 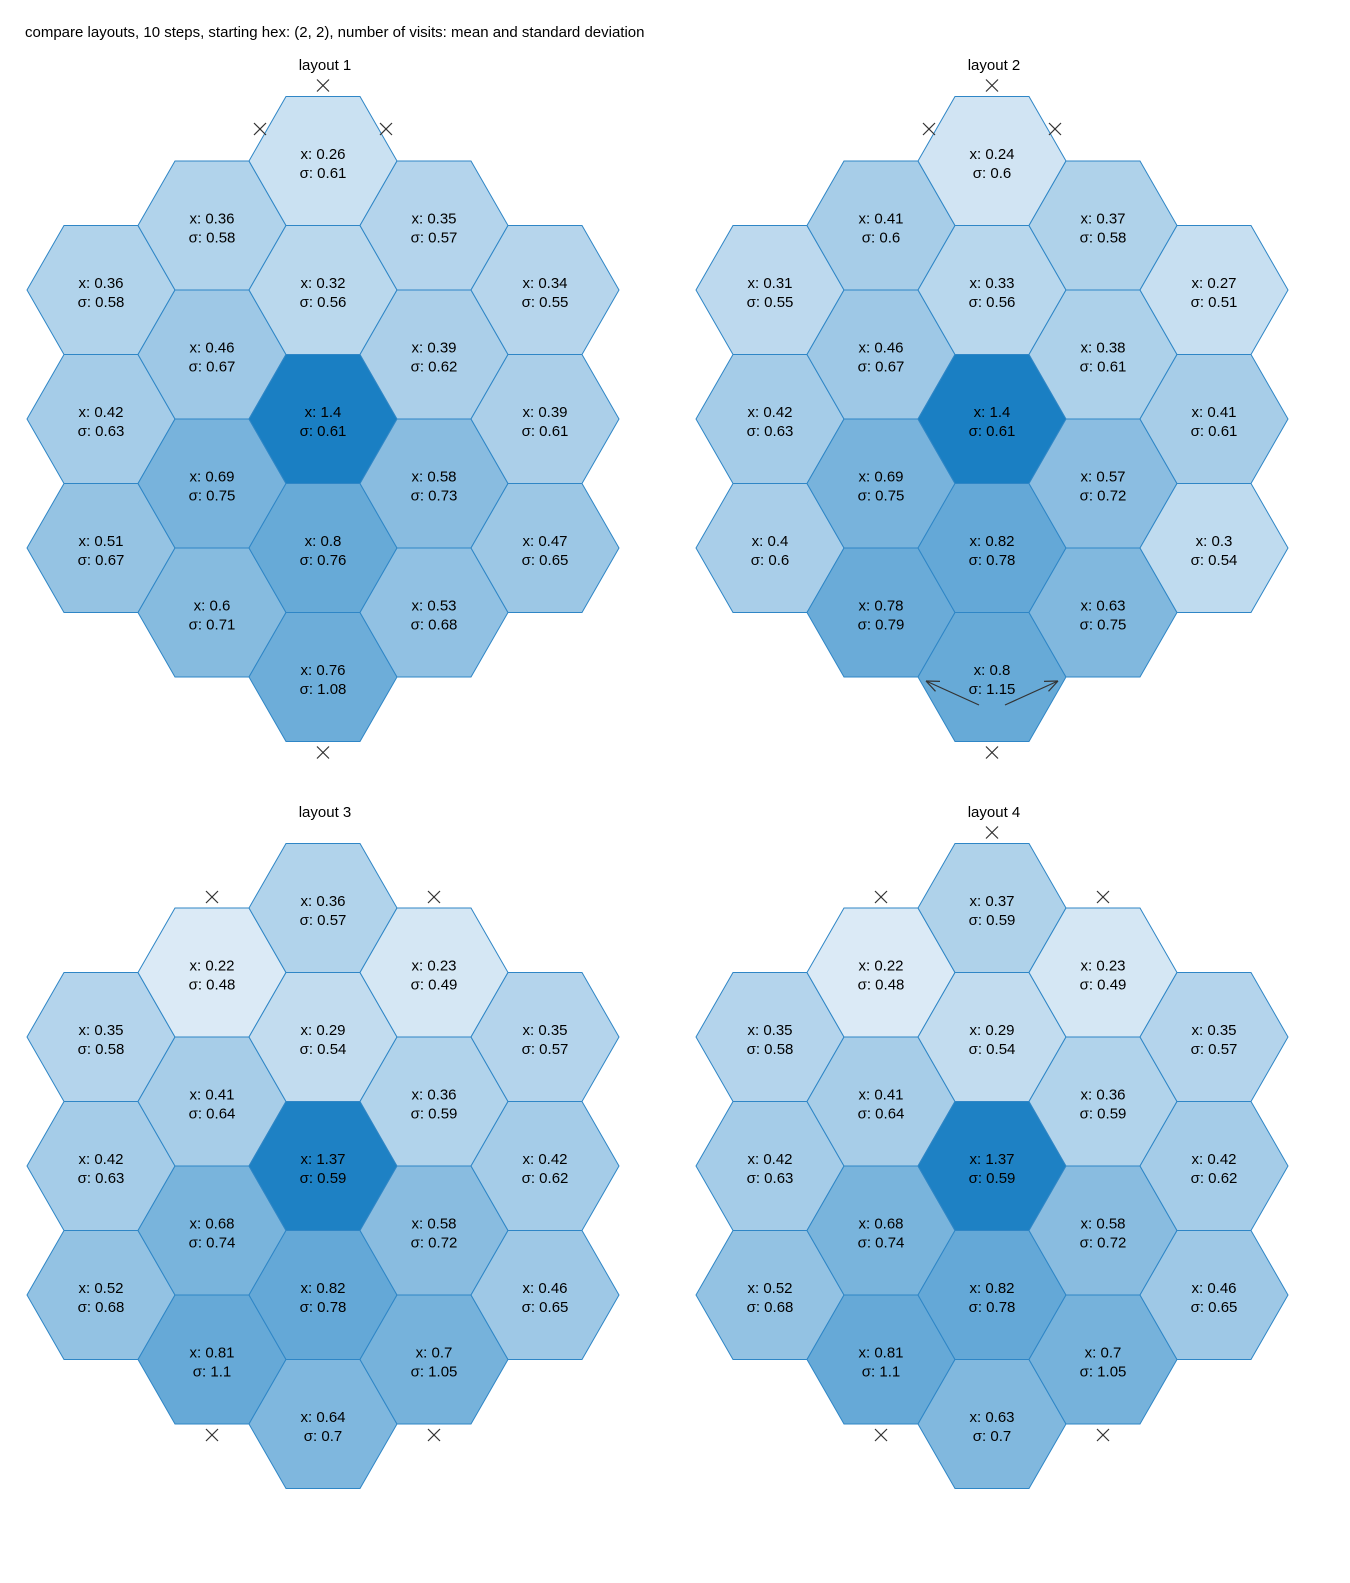 What do you see at coordinates (1214, 541) in the screenshot?
I see `hex-mean-label: x: 0.3` at bounding box center [1214, 541].